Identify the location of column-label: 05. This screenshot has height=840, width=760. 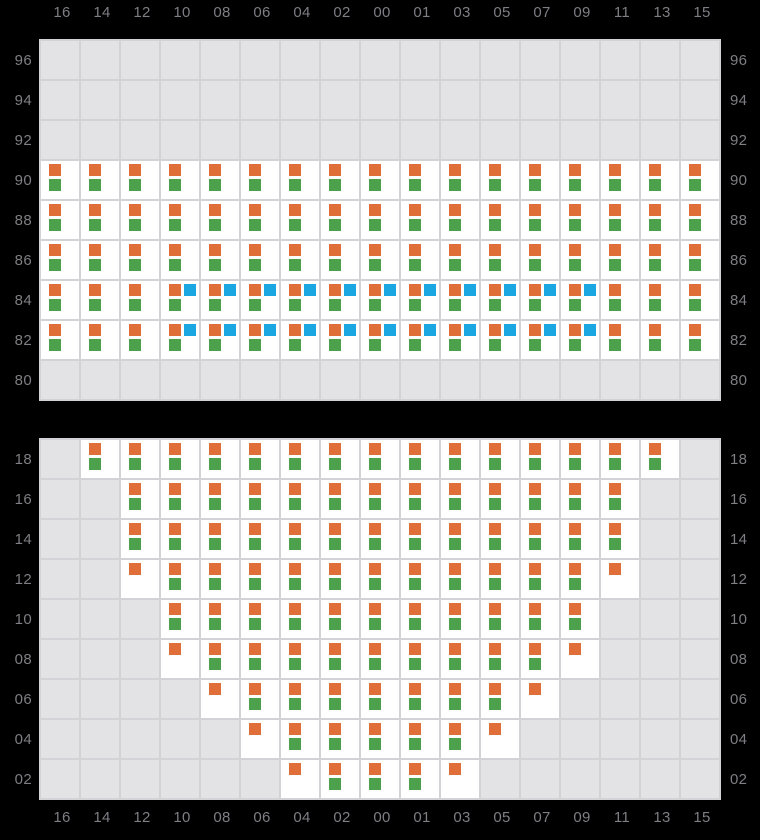
(502, 12).